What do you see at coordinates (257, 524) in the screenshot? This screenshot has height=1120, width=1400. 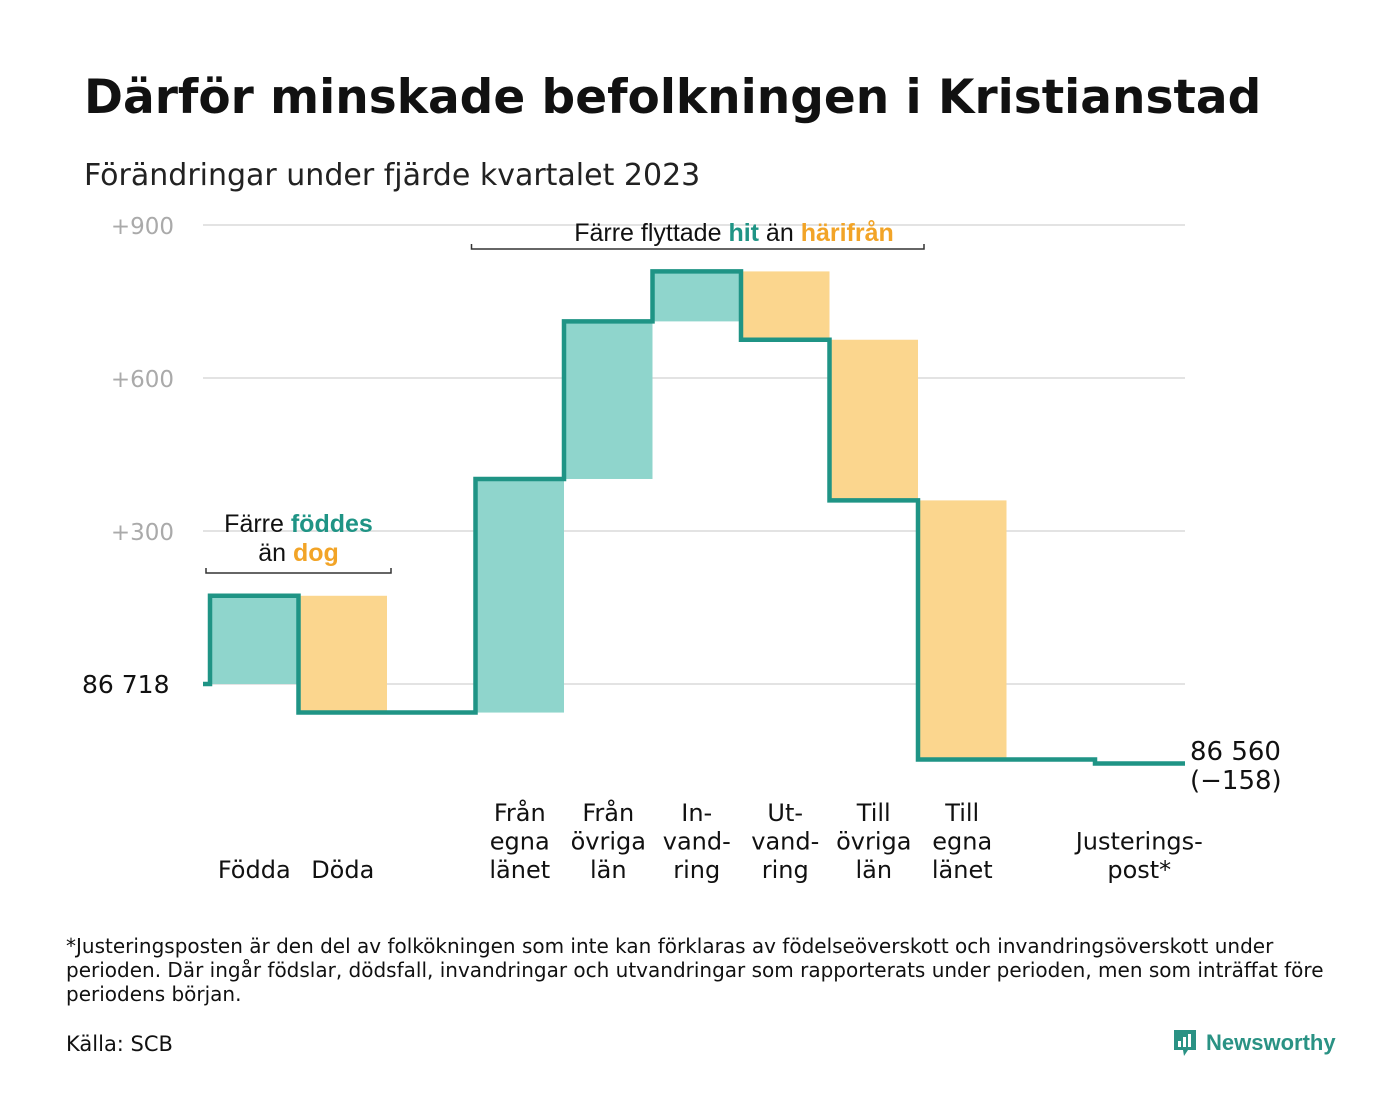 I see `annotation-part: Färre` at bounding box center [257, 524].